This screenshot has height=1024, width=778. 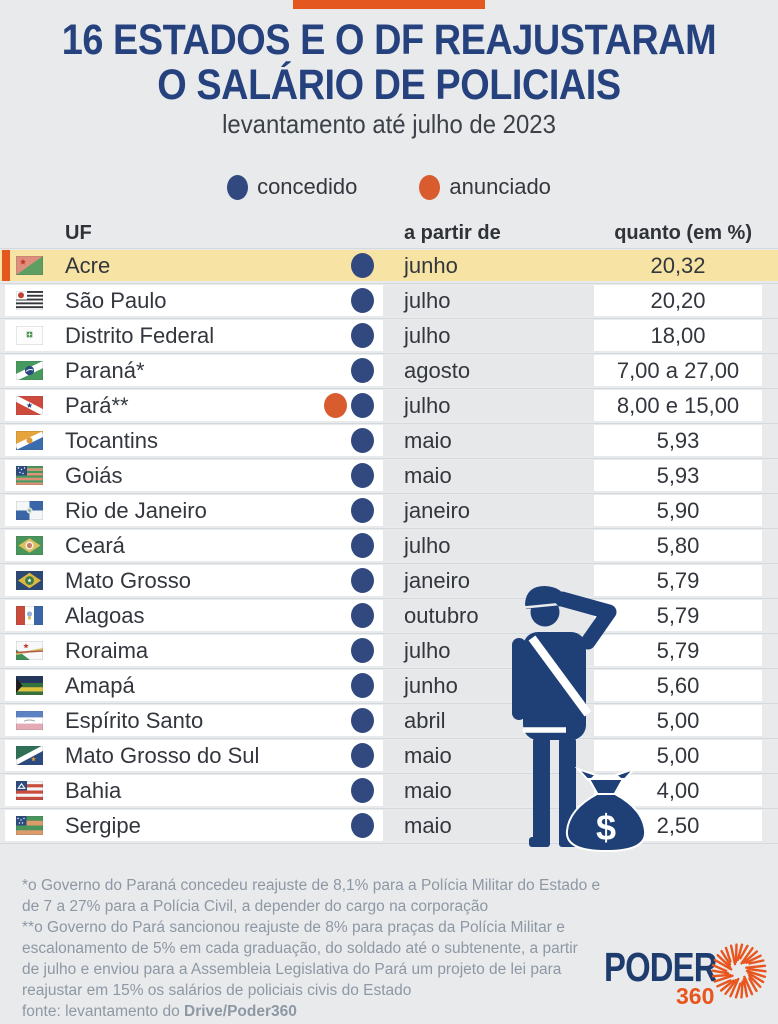 I want to click on flag-mato-grosso-do-sul-icon, so click(x=29, y=755).